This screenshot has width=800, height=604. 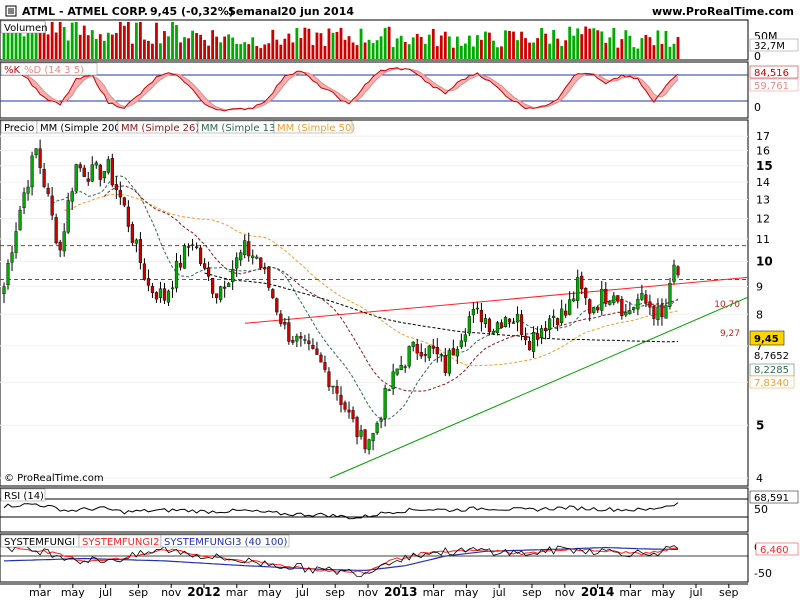 What do you see at coordinates (54, 70) in the screenshot?
I see `stoch-label-d: %D (14 3 5)` at bounding box center [54, 70].